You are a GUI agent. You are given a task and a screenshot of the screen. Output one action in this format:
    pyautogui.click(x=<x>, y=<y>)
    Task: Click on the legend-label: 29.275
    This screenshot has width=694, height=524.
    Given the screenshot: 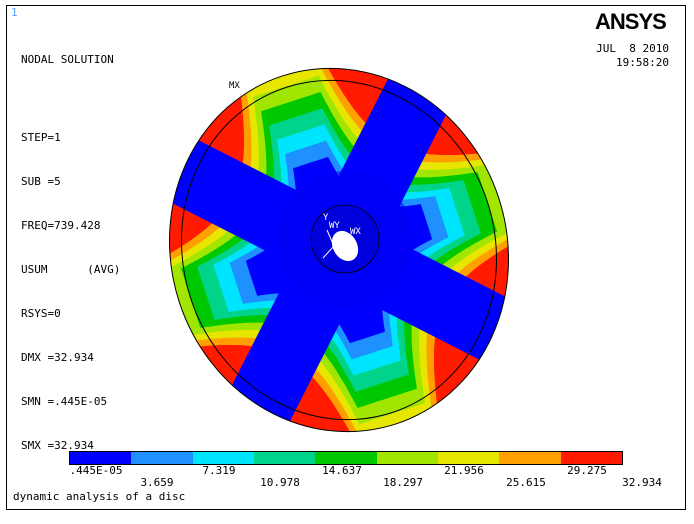 What is the action you would take?
    pyautogui.click(x=587, y=470)
    